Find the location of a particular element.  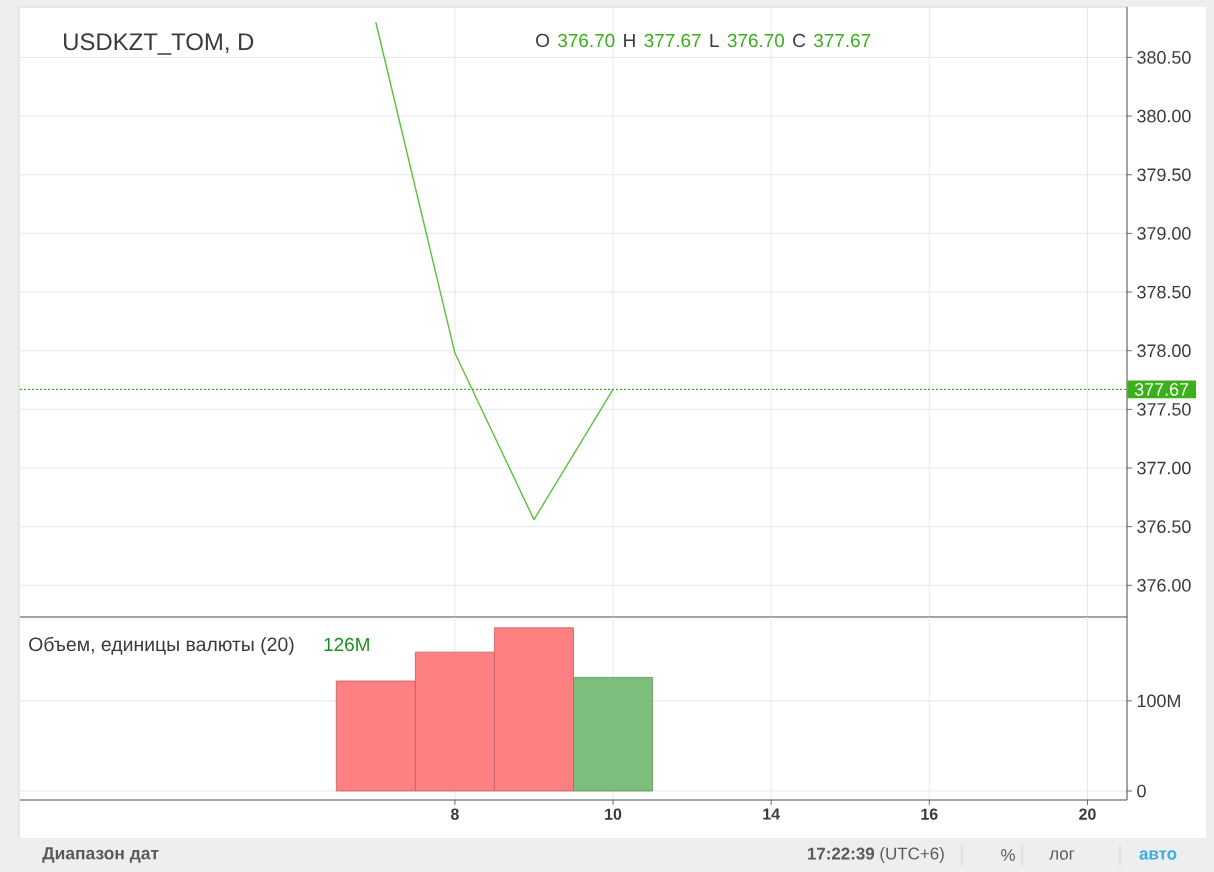

y-tick-label: 380.50 is located at coordinates (1164, 57).